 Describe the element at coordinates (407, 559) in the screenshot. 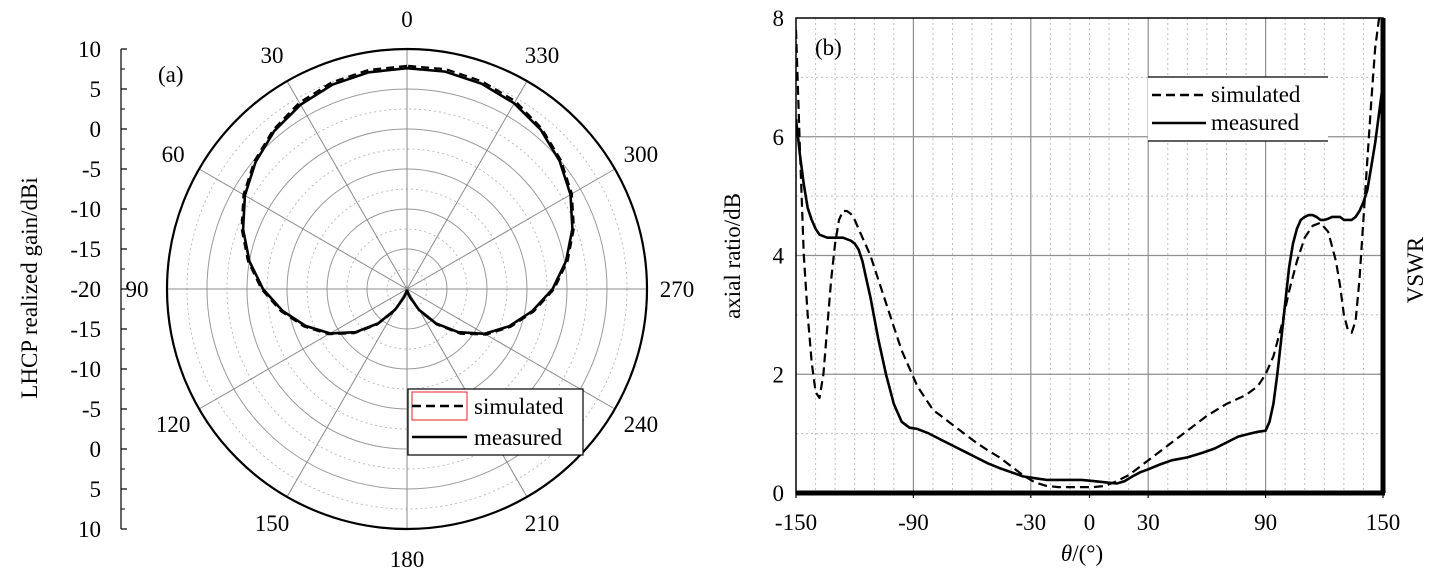

I see `polar-angle-label: 180` at that location.